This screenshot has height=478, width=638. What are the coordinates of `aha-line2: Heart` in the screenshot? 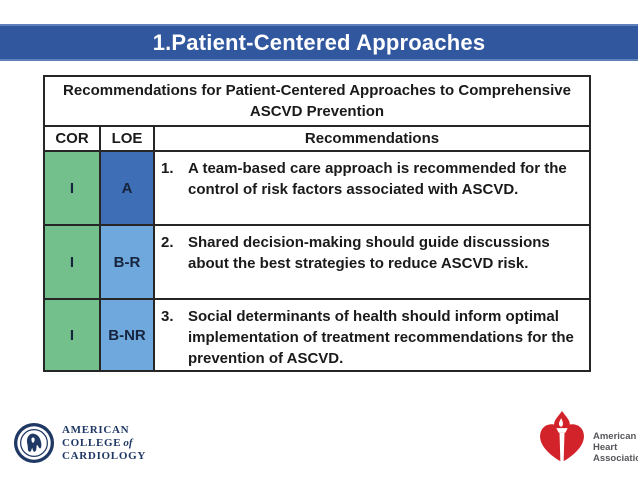 It's located at (605, 447).